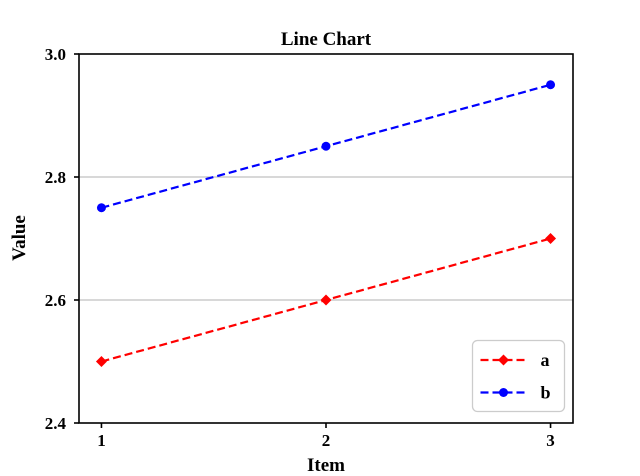  I want to click on x-tick-label: 3, so click(550, 440).